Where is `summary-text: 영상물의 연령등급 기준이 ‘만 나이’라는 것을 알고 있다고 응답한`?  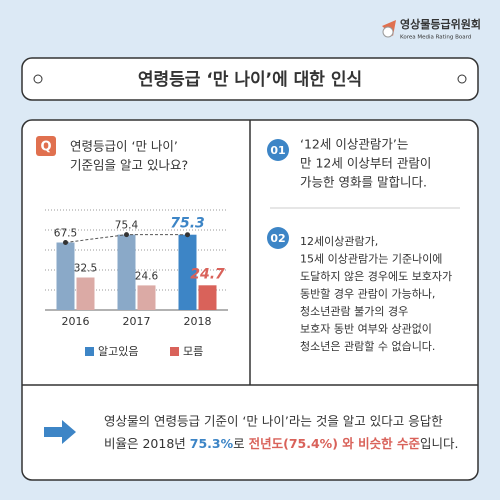 summary-text: 영상물의 연령등급 기준이 ‘만 나이’라는 것을 알고 있다고 응답한 is located at coordinates (273, 421).